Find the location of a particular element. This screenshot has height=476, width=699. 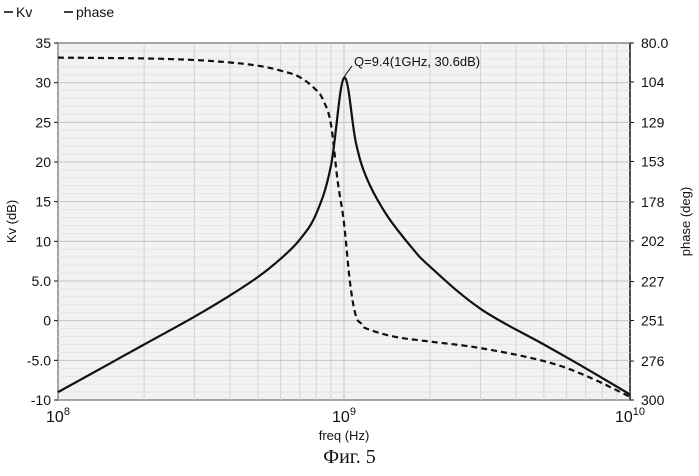

y-right-tick-label: 153 is located at coordinates (653, 161).